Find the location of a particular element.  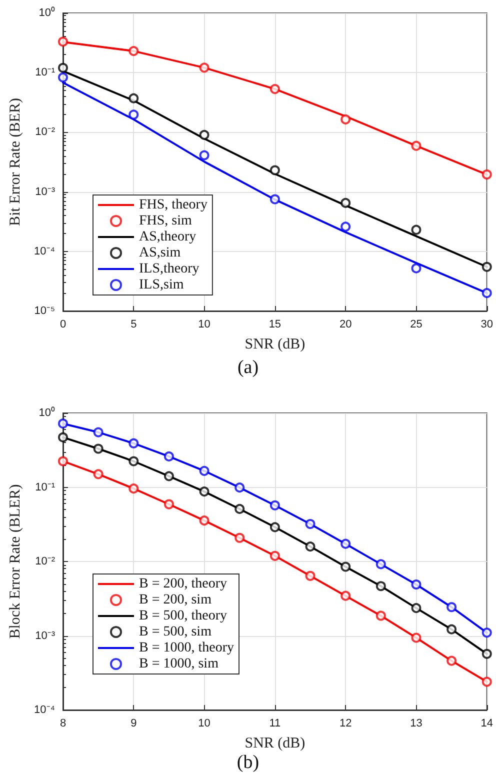

legend-label: B = 200, sim is located at coordinates (175, 600).